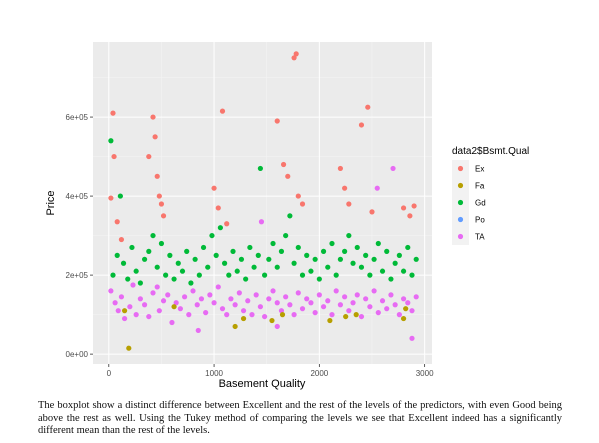 This screenshot has width=599, height=443. What do you see at coordinates (460, 185) in the screenshot?
I see `legend-key-fa-marker` at bounding box center [460, 185].